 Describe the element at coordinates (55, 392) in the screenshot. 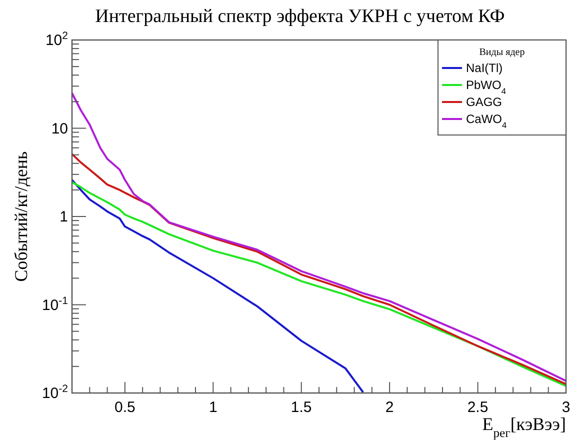

I see `y-tick-label: 10$^{-2}$` at that location.